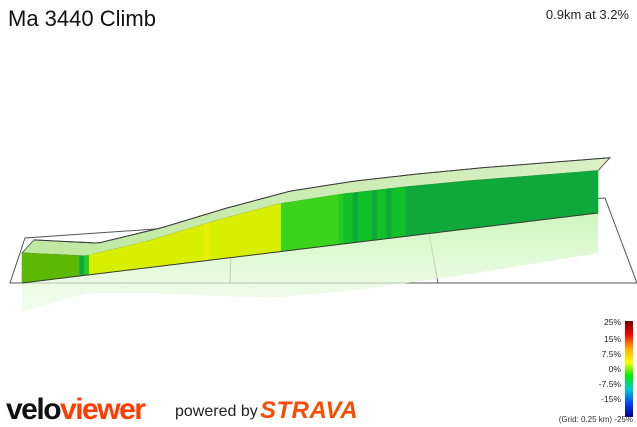 The width and height of the screenshot is (637, 427). I want to click on gradient-color-scale, so click(629, 369).